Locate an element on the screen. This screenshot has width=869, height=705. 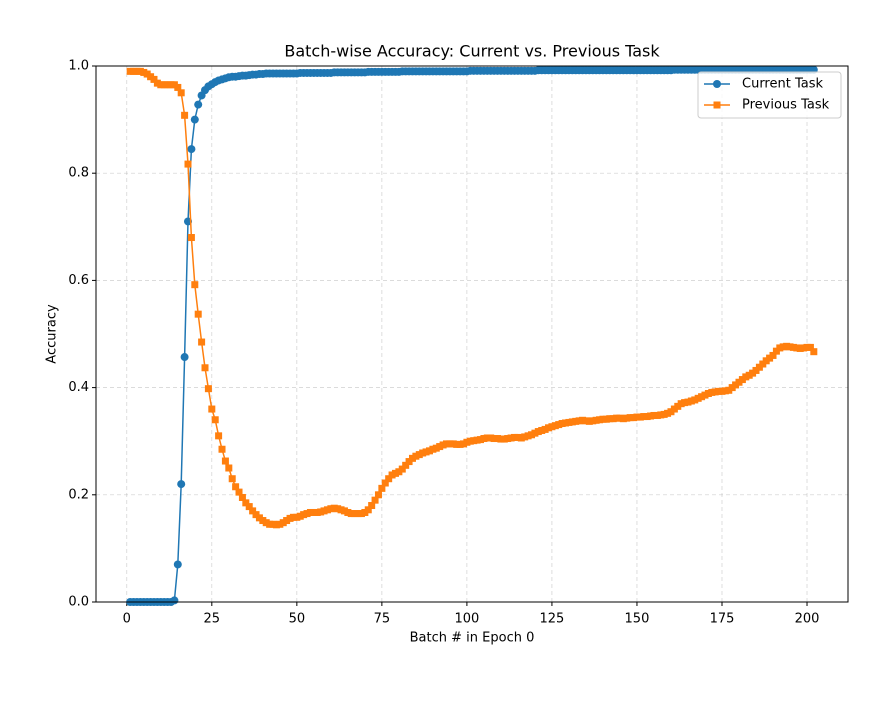
legend-box is located at coordinates (769, 95).